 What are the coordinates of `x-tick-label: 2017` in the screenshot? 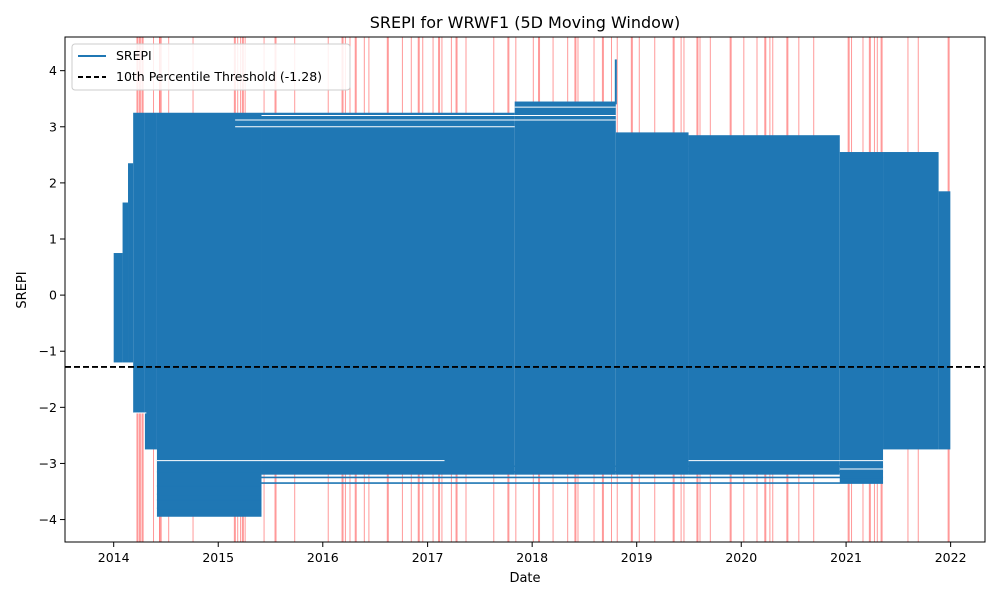 It's located at (428, 557).